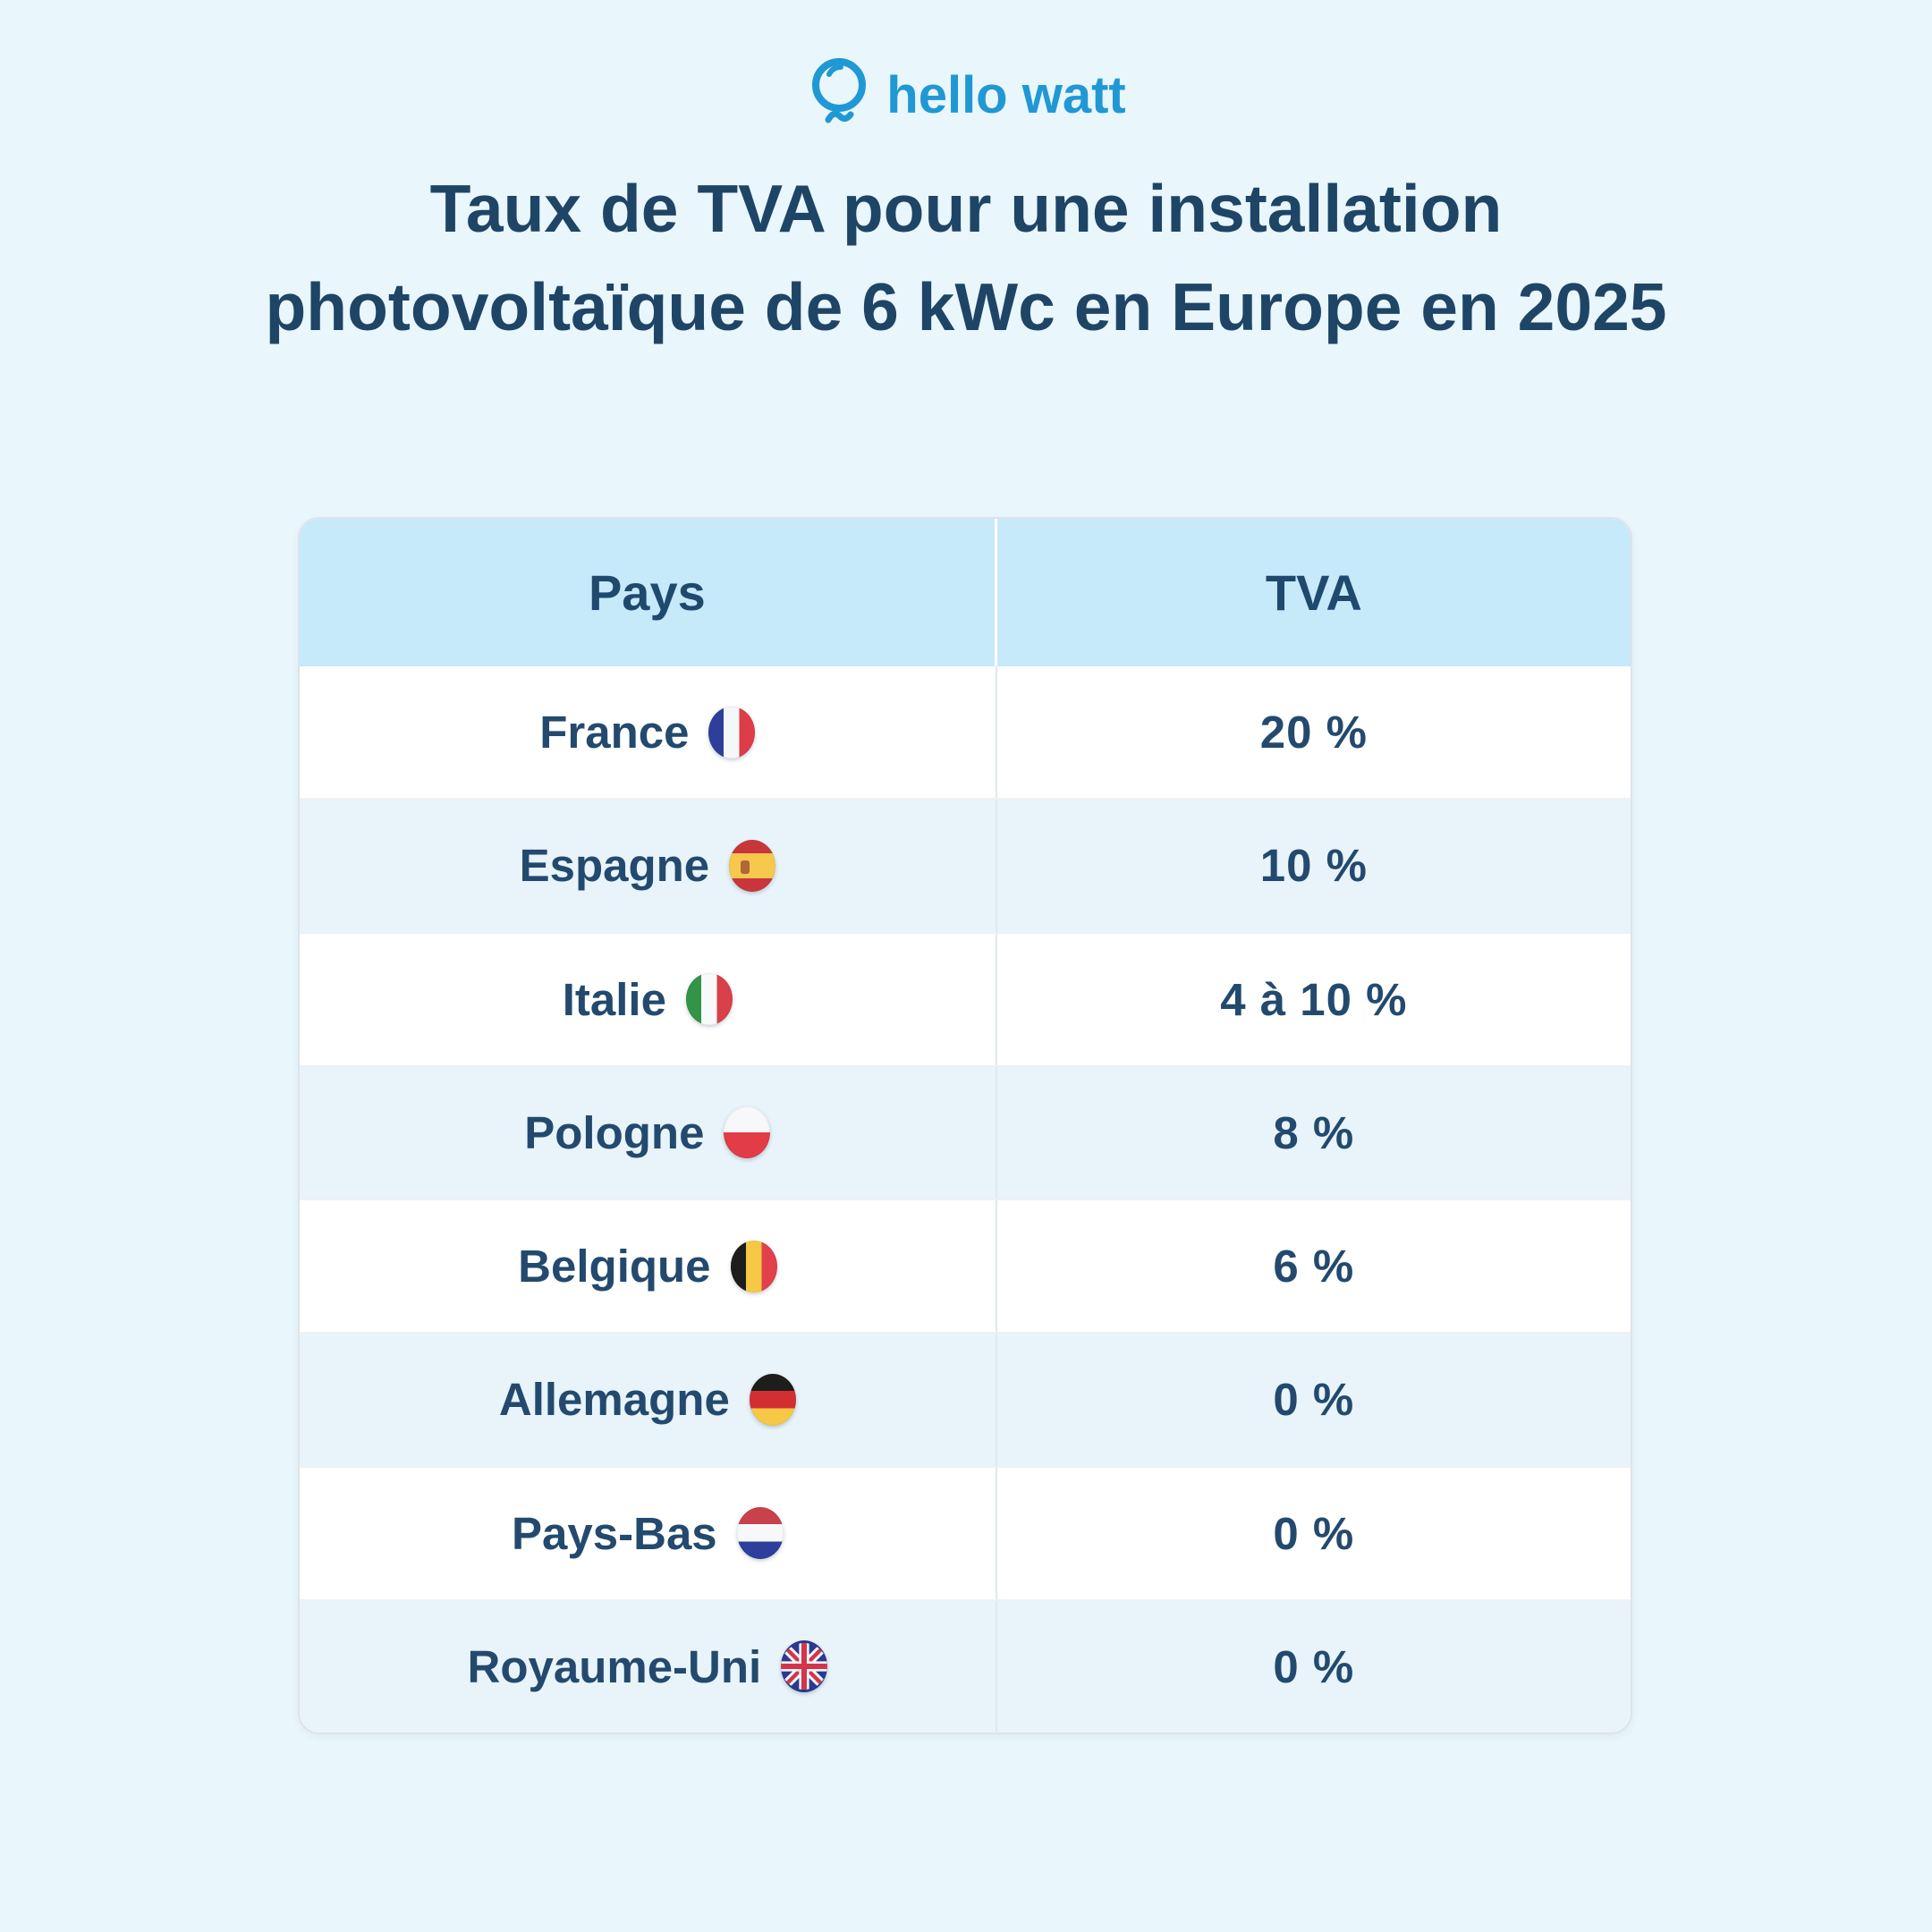 The image size is (1932, 1932). What do you see at coordinates (752, 865) in the screenshot?
I see `spain-flag-icon` at bounding box center [752, 865].